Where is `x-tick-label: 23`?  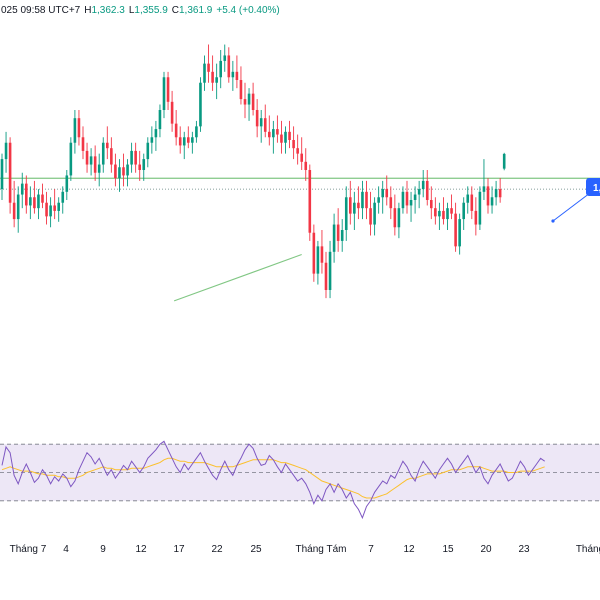 x-tick-label: 23 is located at coordinates (524, 549).